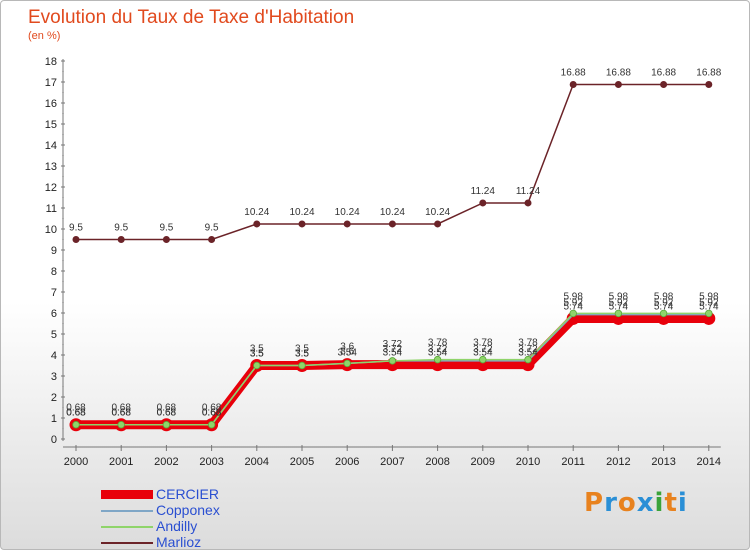 This screenshot has height=550, width=750. I want to click on x-tick-label: 2008, so click(437, 462).